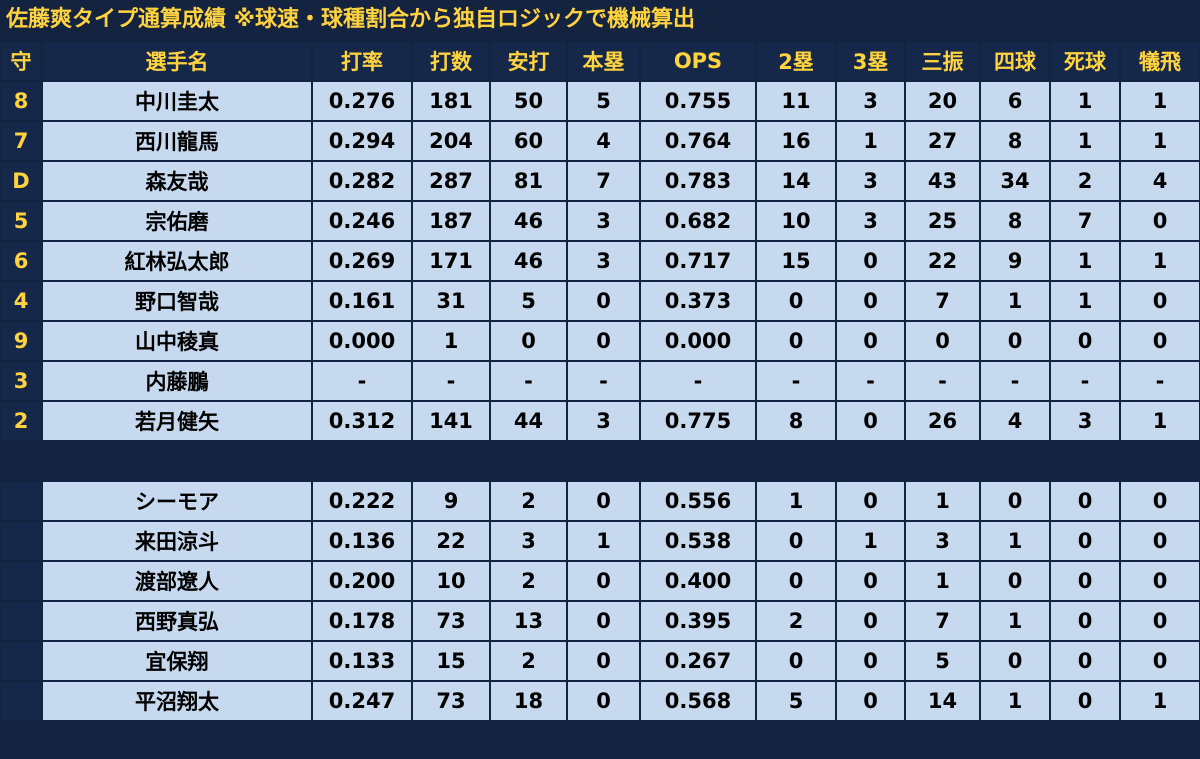  Describe the element at coordinates (21, 61) in the screenshot. I see `header-cell: 守` at that location.